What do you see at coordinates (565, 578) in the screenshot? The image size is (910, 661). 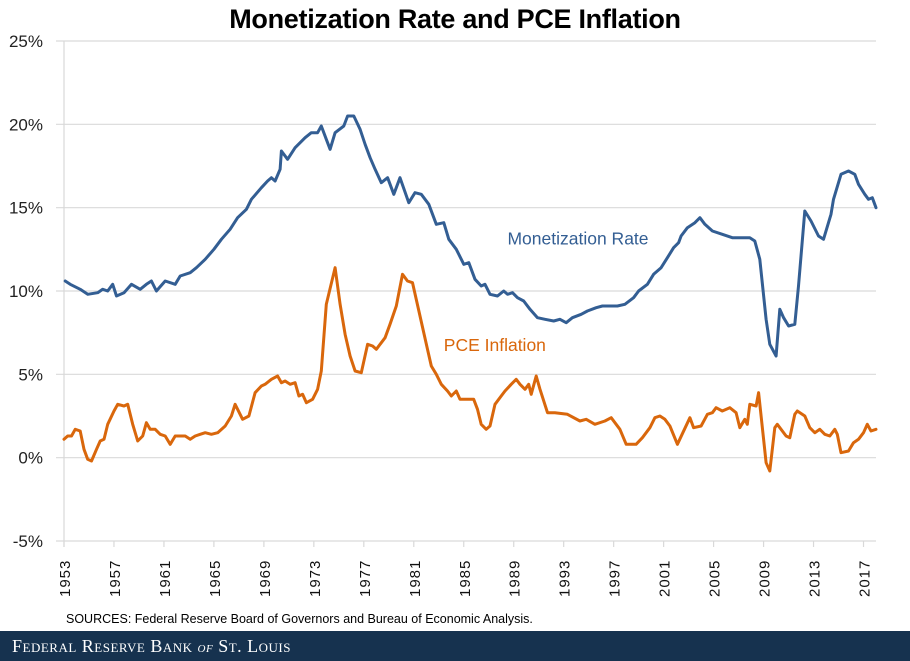 I see `x-tick-label: 1993` at bounding box center [565, 578].